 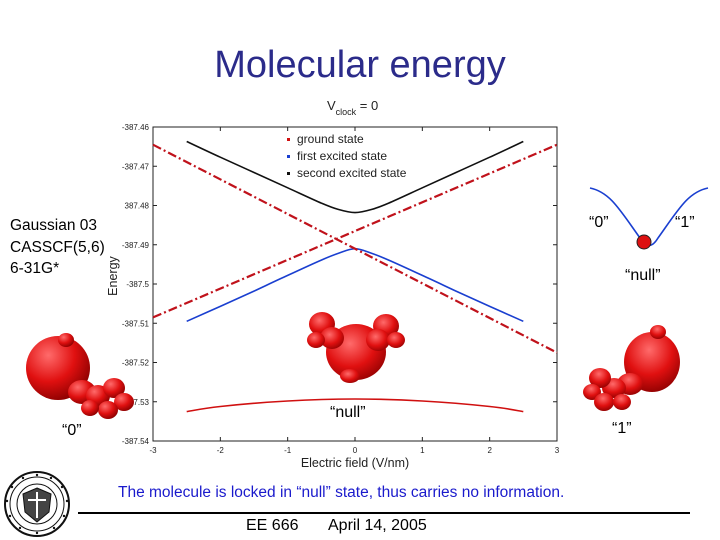 What do you see at coordinates (221, 450) in the screenshot?
I see `x-tick-label: -2` at bounding box center [221, 450].